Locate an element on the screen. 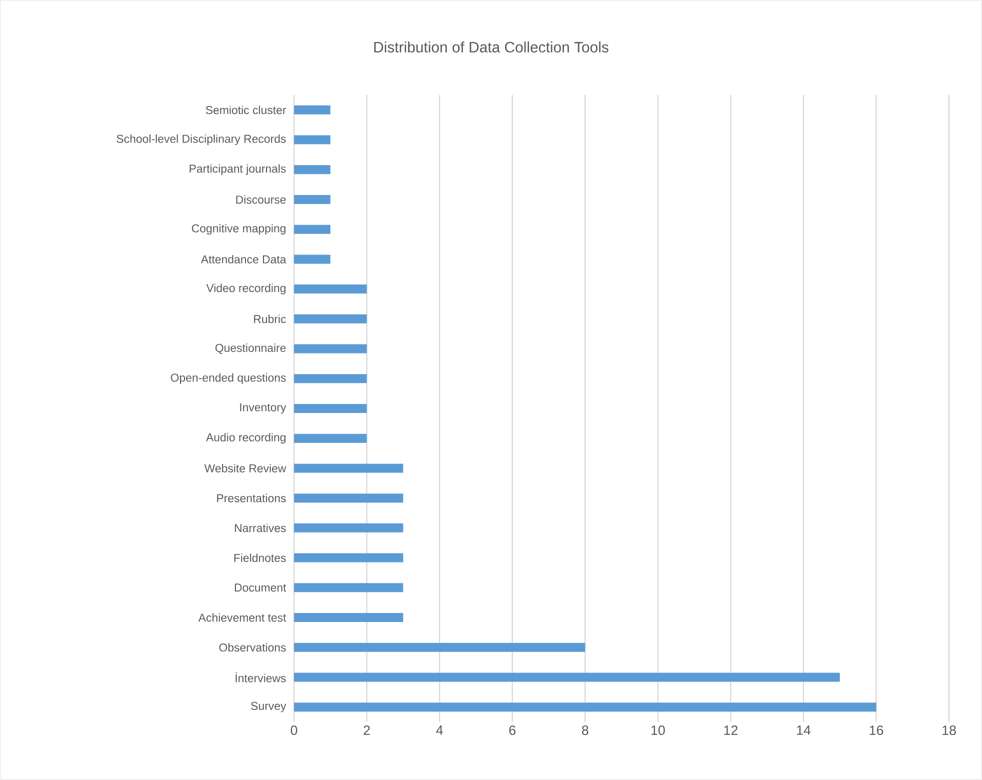 This screenshot has width=982, height=780. y-tick-label: Achievement test is located at coordinates (242, 617).